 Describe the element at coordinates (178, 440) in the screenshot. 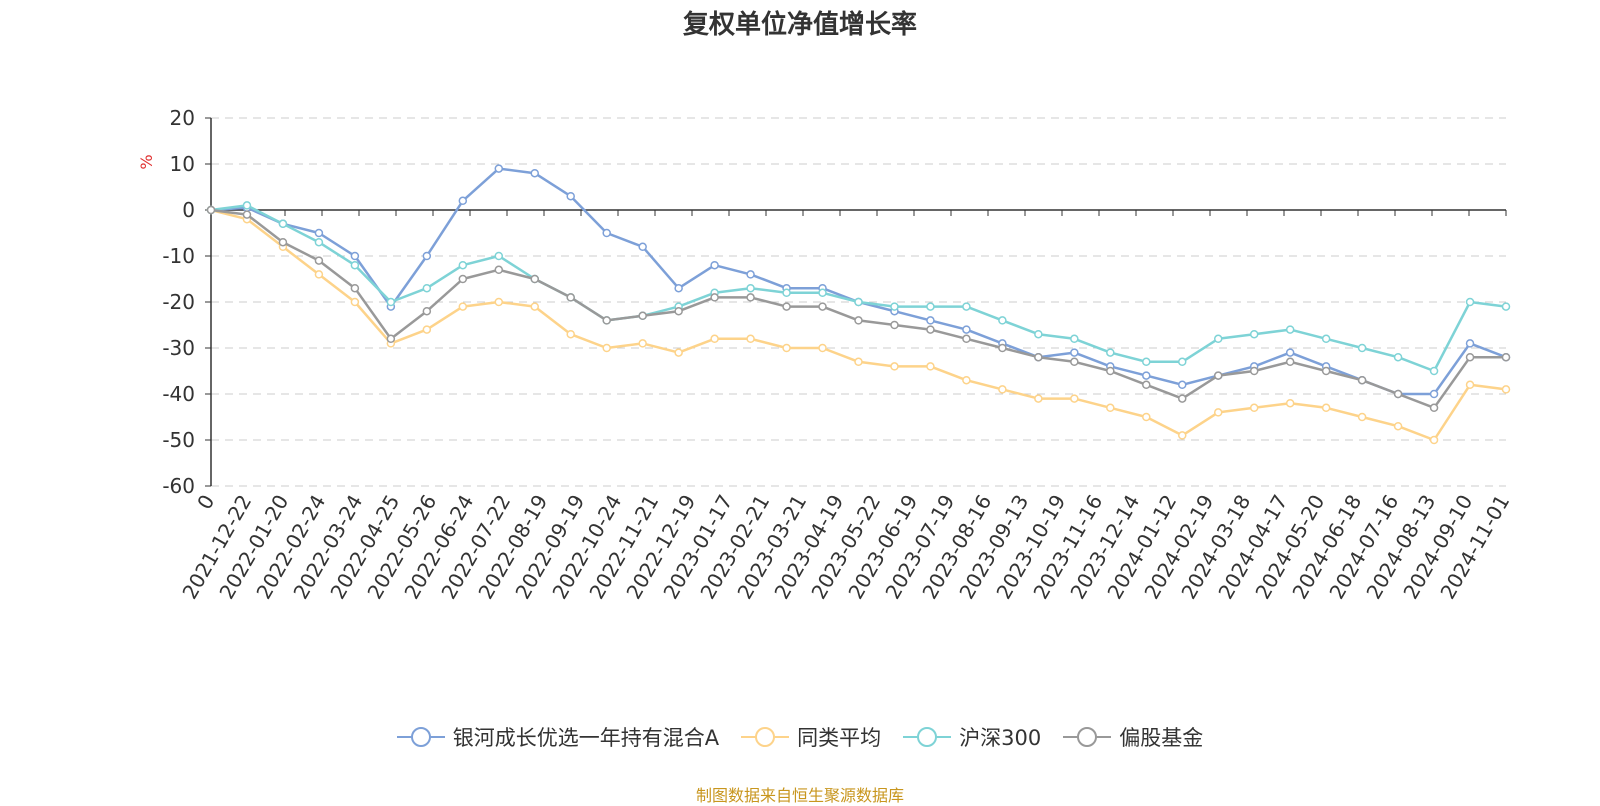

I see `y-tick-label: -50` at that location.